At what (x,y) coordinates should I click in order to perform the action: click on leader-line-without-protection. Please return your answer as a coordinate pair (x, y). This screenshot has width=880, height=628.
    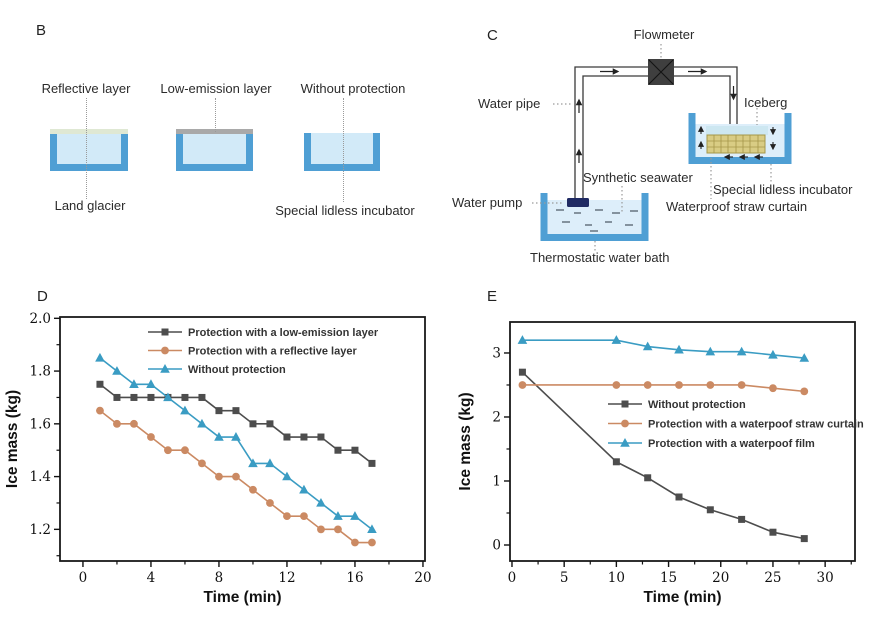
    Looking at the image, I should click on (343, 150).